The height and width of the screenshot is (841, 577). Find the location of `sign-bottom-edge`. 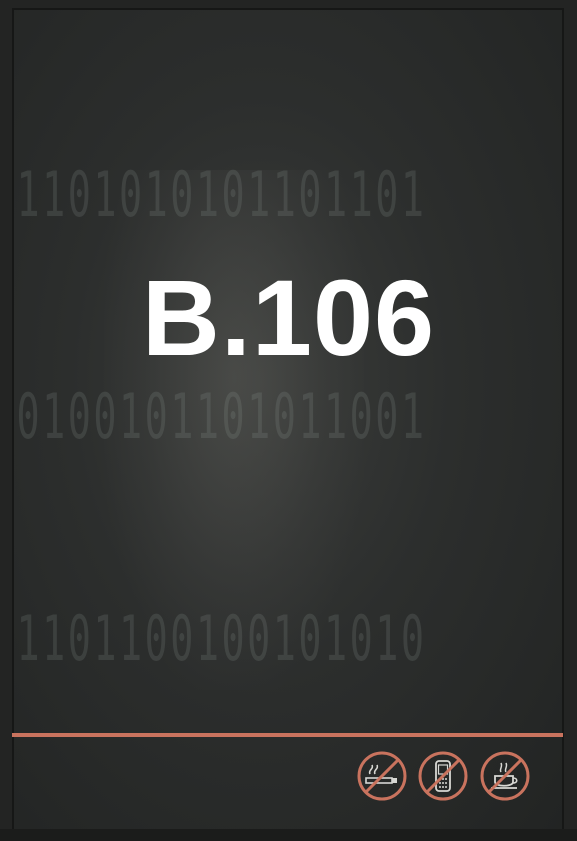

sign-bottom-edge is located at coordinates (288, 835).